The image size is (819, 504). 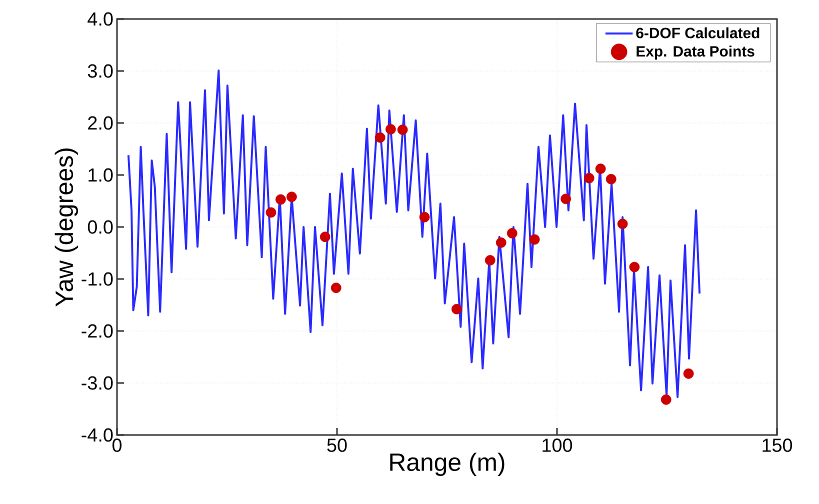 What do you see at coordinates (100, 71) in the screenshot?
I see `y-tick-label: 3.0` at bounding box center [100, 71].